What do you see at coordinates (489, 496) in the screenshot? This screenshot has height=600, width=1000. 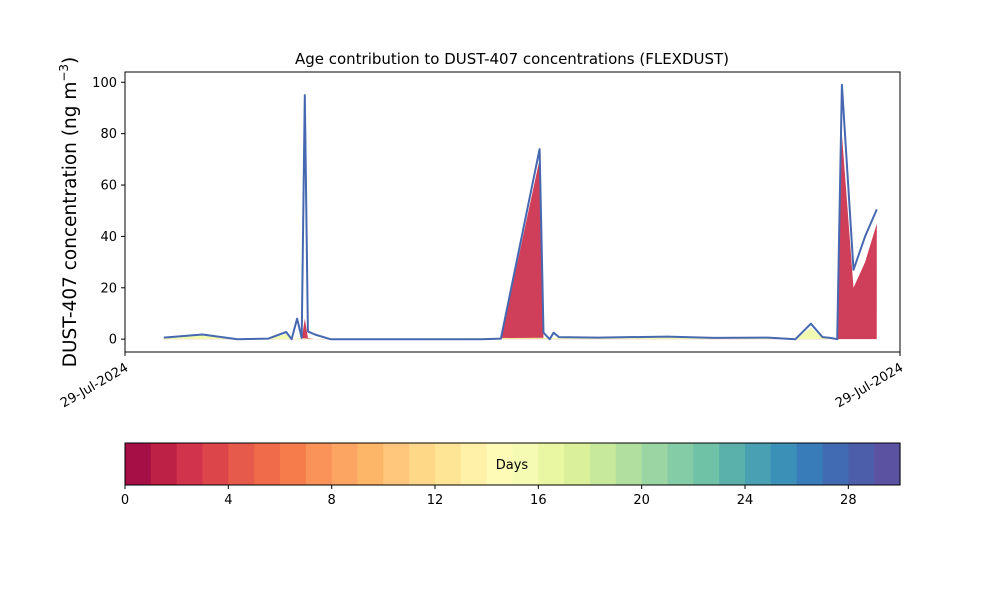 I see `colorbar-ticks: 0 4 8 12 16 20 24 28` at bounding box center [489, 496].